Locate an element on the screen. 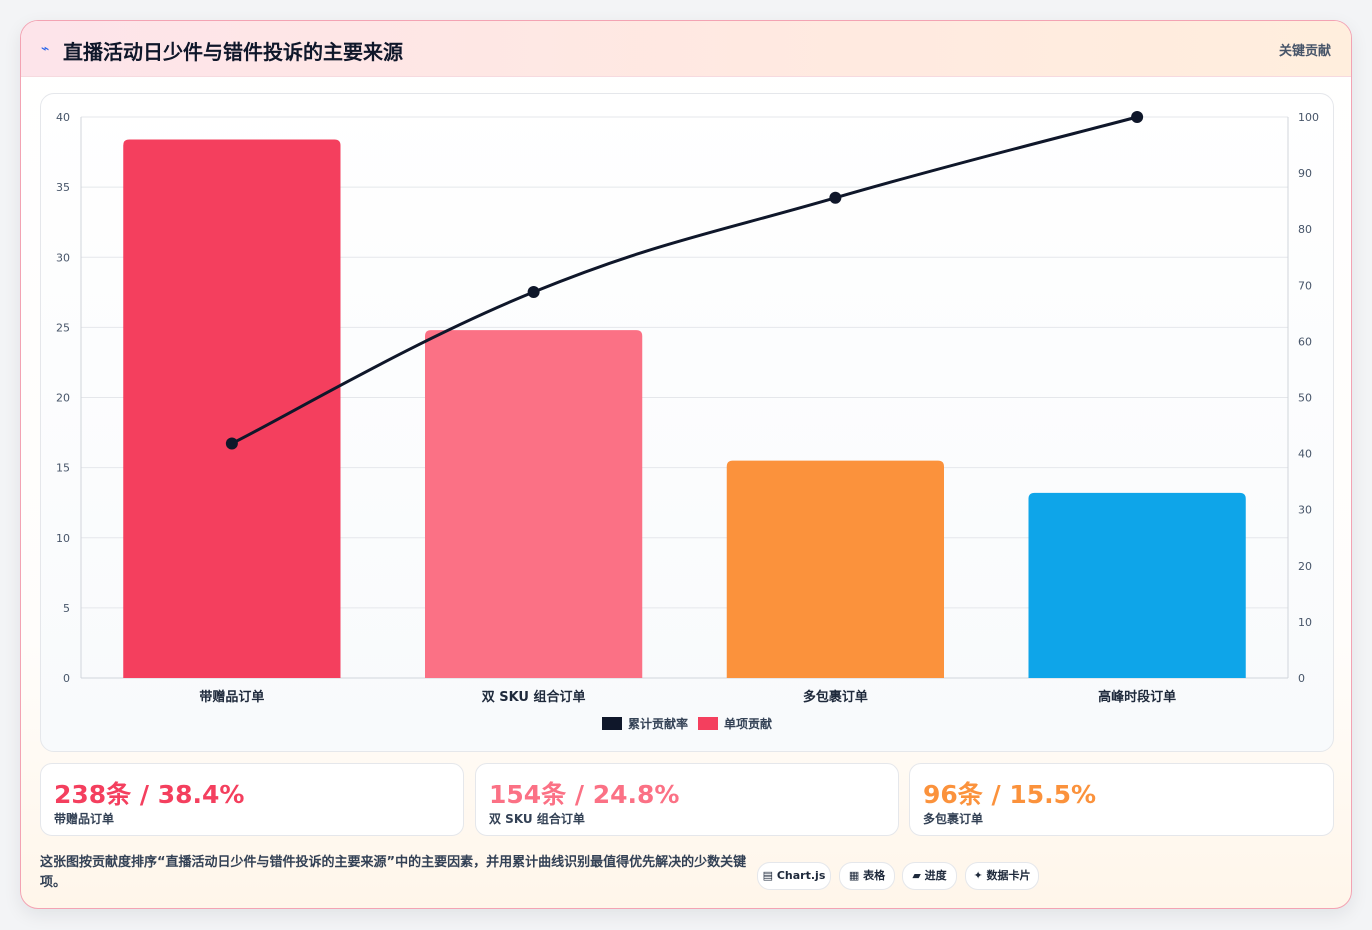 The width and height of the screenshot is (1372, 930). x-category-label: 多包裹订单 is located at coordinates (835, 697).